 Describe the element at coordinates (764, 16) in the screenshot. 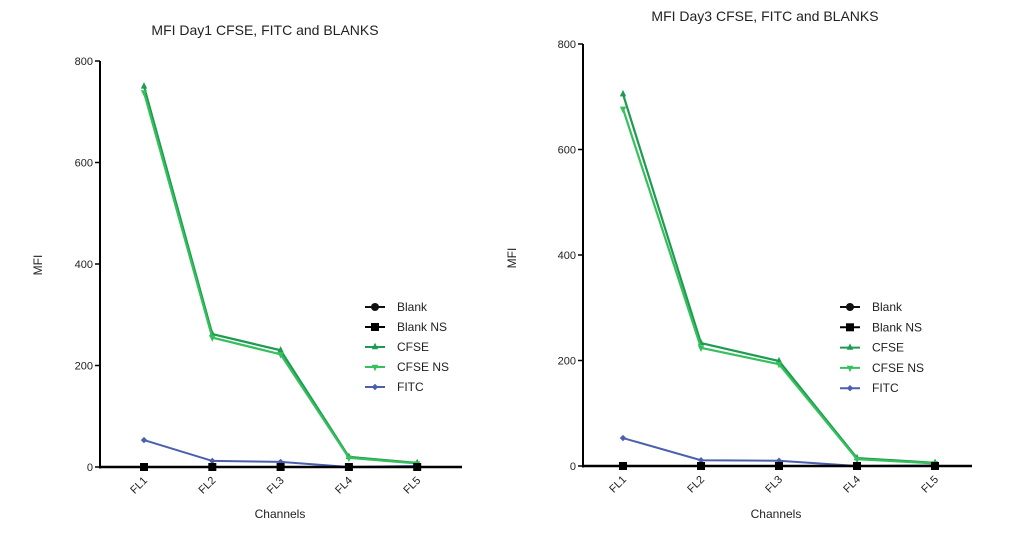

I see `chart-title: MFI Day3 CFSE, FITC and BLANKS` at that location.